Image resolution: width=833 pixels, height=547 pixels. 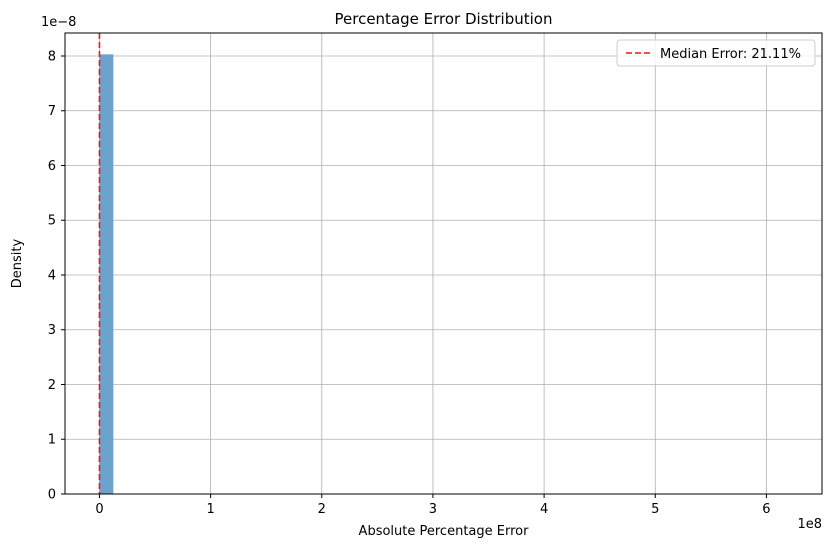 I want to click on chart-title: Percentage Error Distribution, so click(x=444, y=19).